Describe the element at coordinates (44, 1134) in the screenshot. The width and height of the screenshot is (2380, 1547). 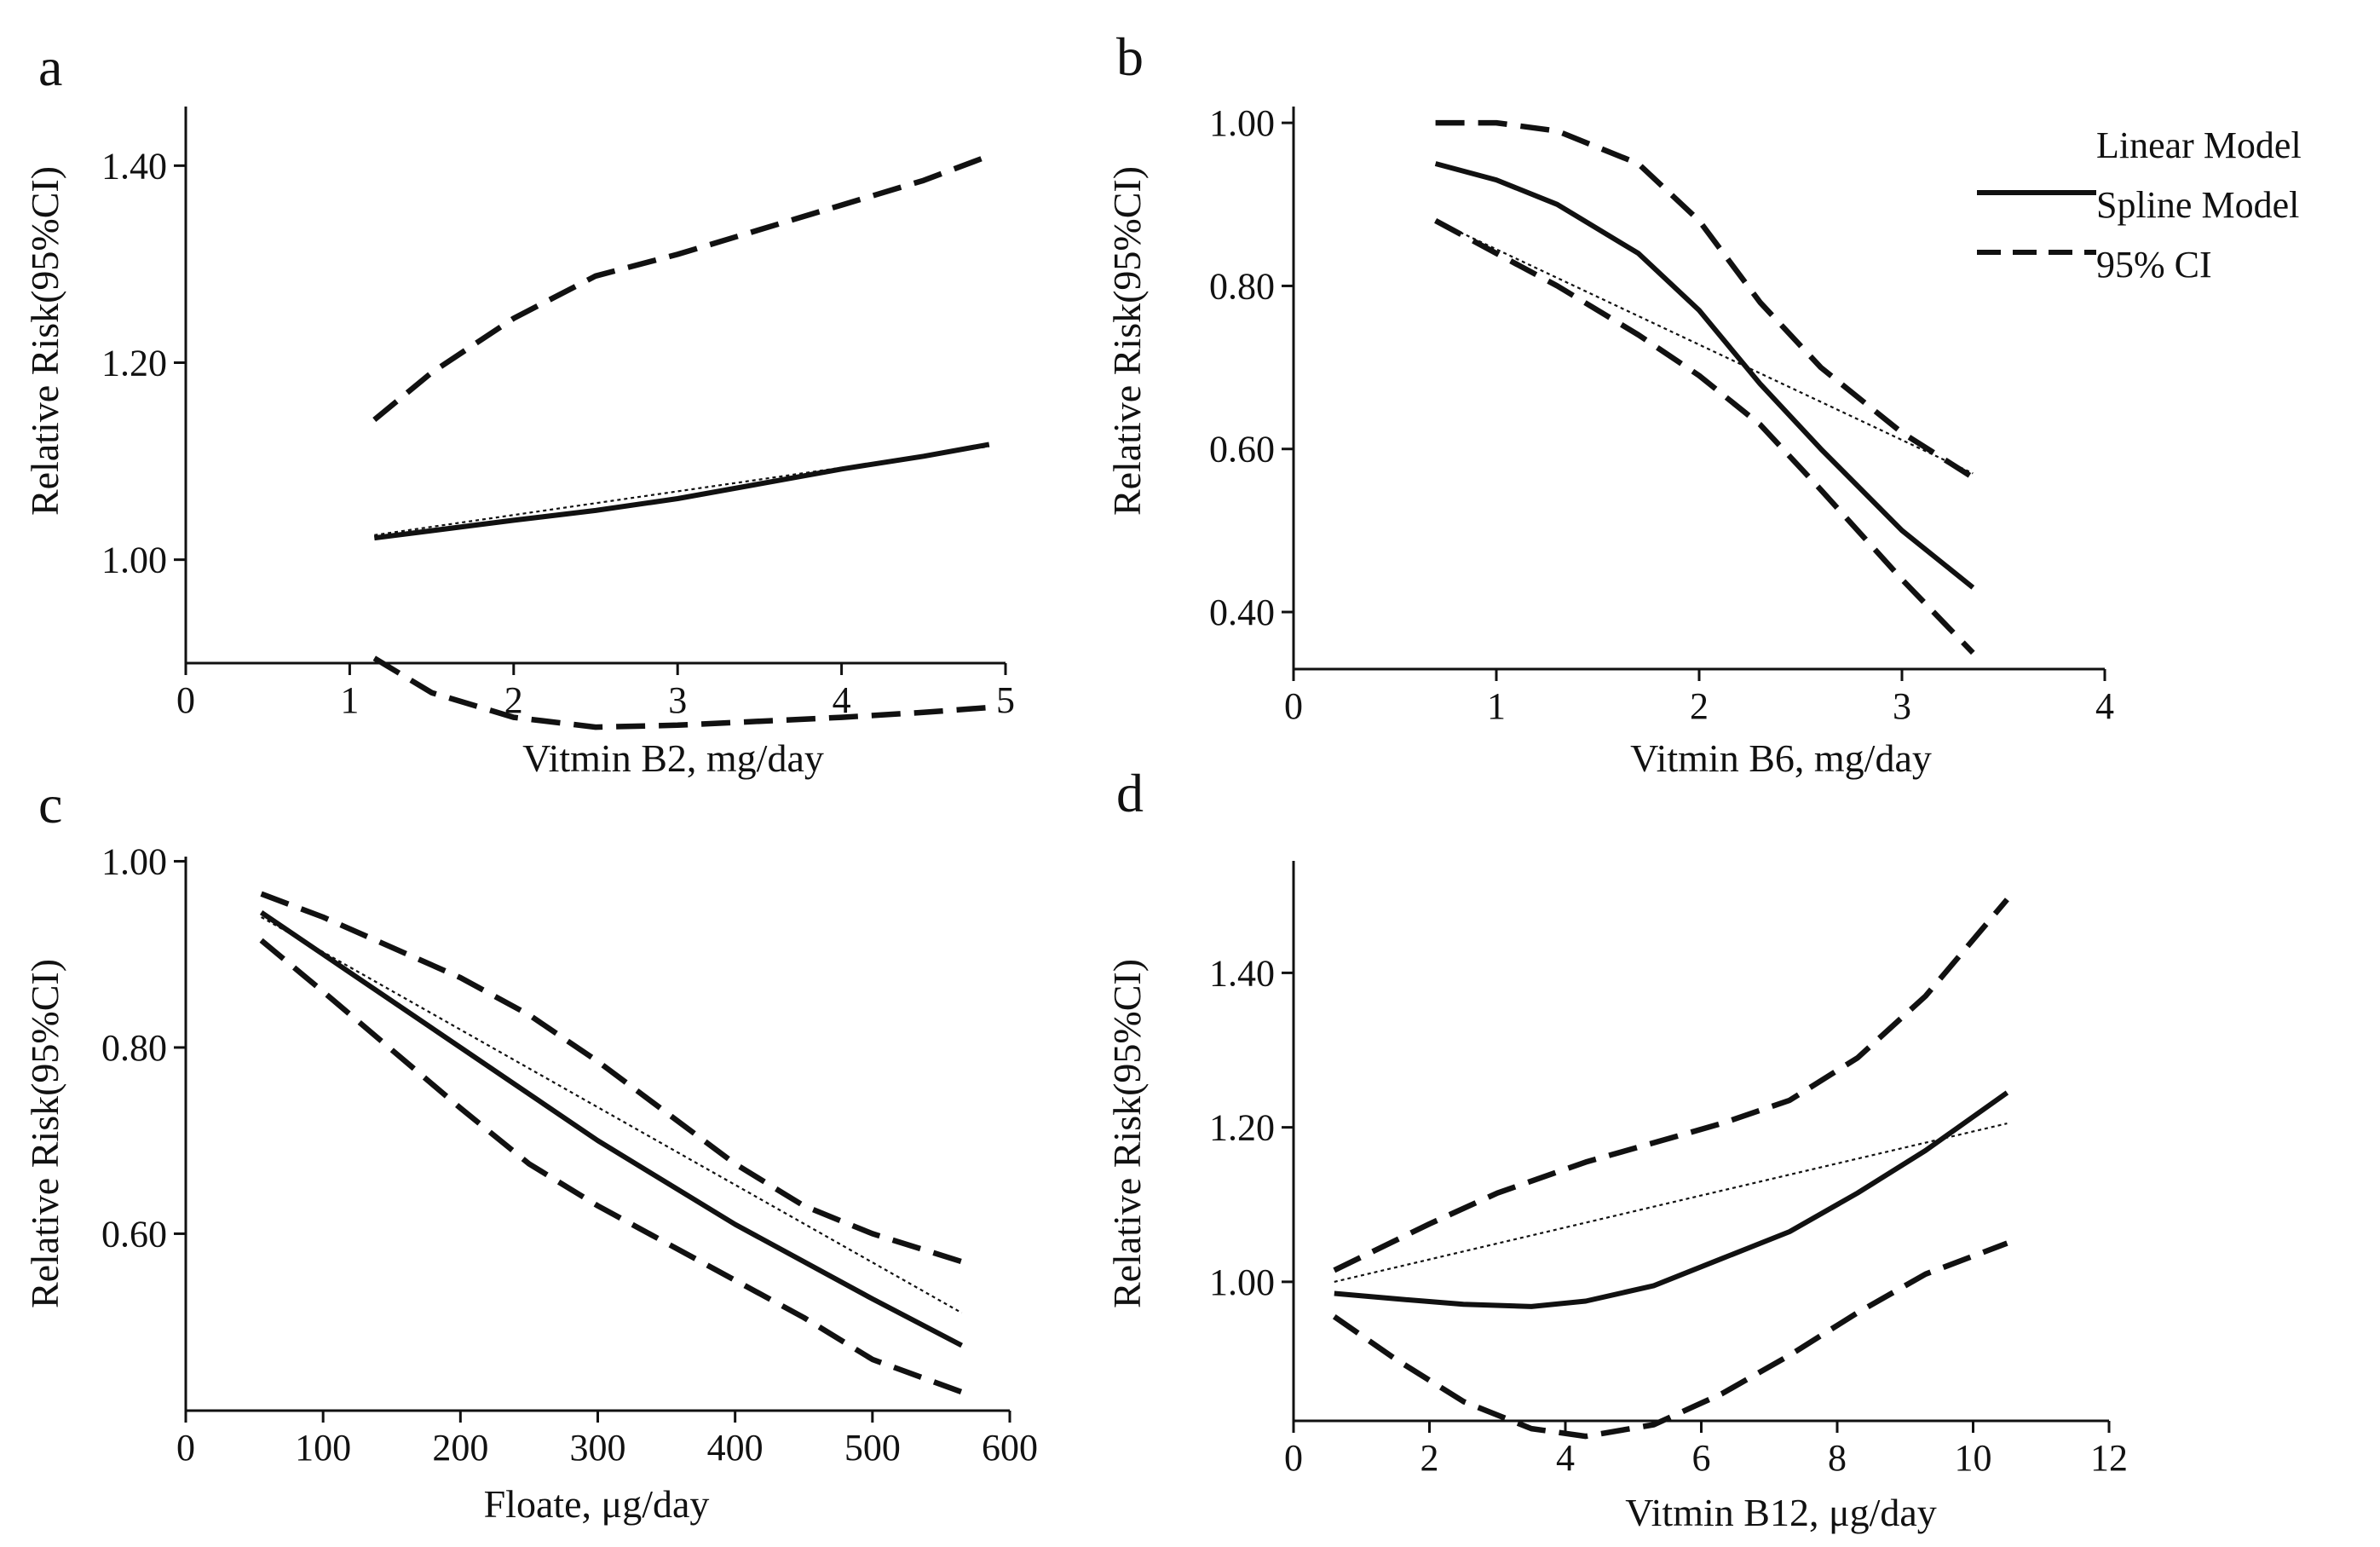
I see `panel-c-y-axis-label: Relative Risk(95%CI)` at that location.